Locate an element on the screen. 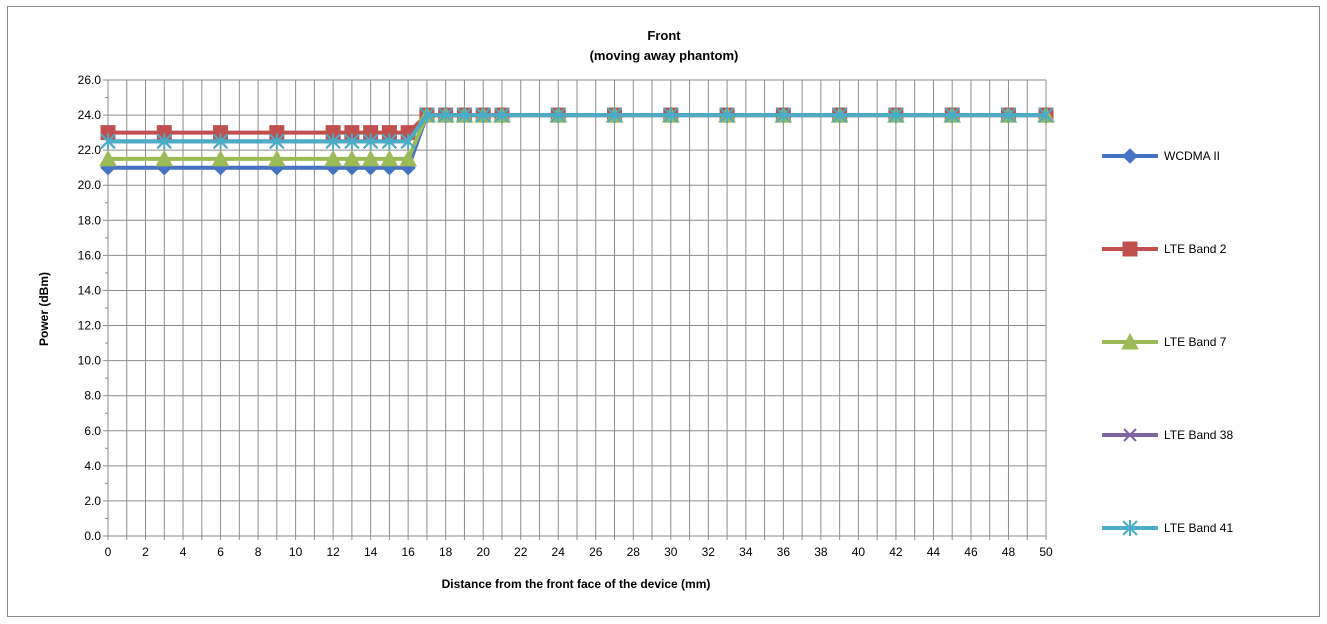  x-tick-label: 46 is located at coordinates (971, 552).